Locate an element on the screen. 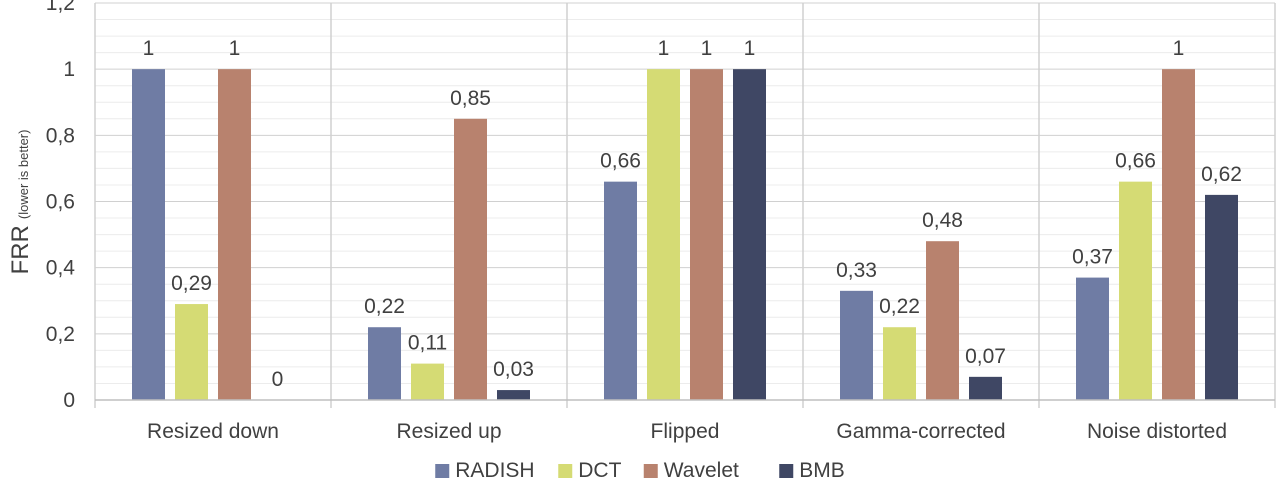  x-tick-label: Resized down is located at coordinates (213, 431).